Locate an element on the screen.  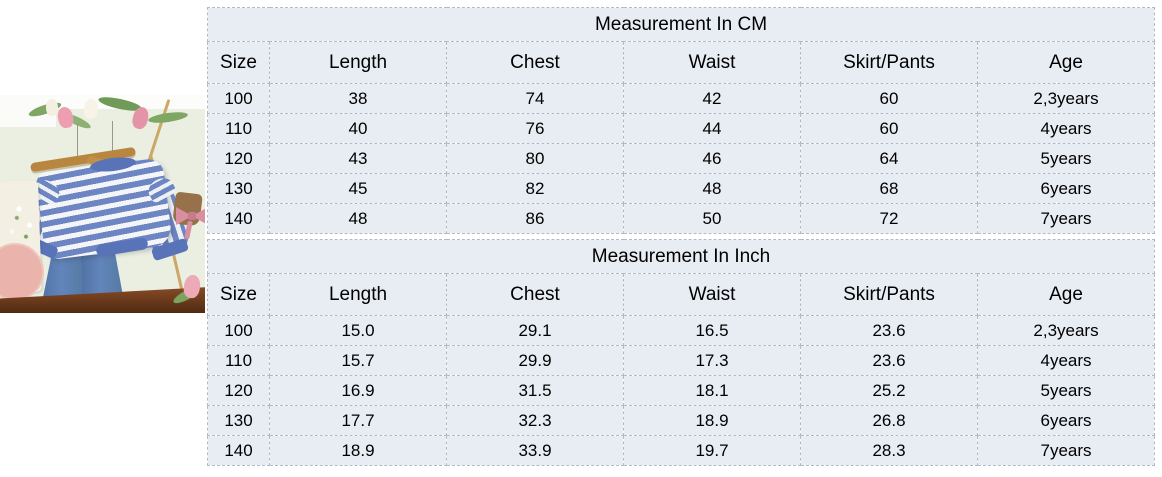
table-row: 130 45 82 48 68 6years is located at coordinates (681, 188).